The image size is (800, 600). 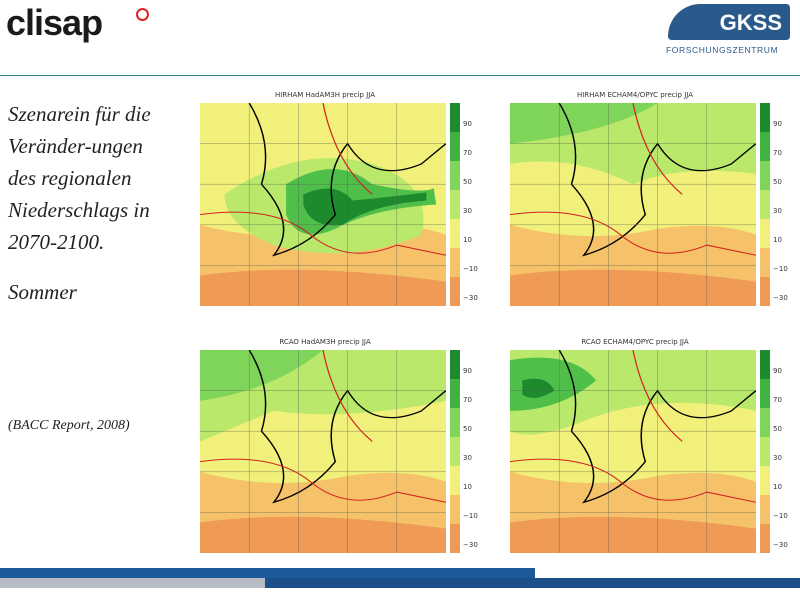 I want to click on footer-bar-gray, so click(x=132, y=583).